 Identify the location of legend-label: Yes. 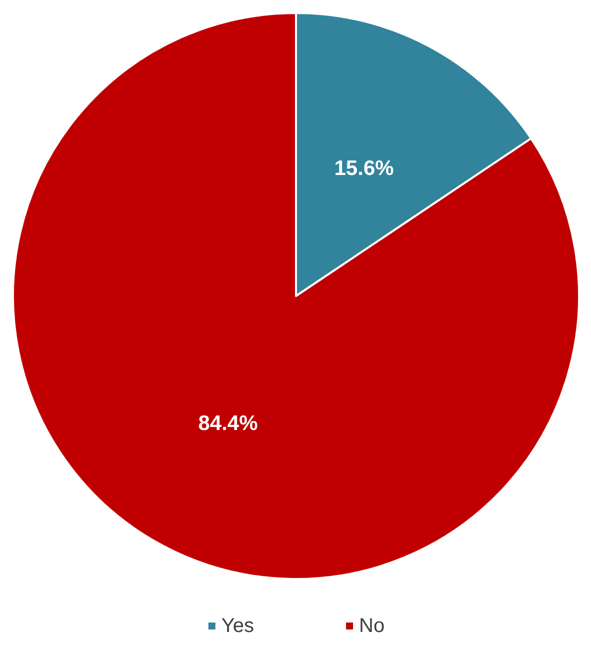
(237, 626).